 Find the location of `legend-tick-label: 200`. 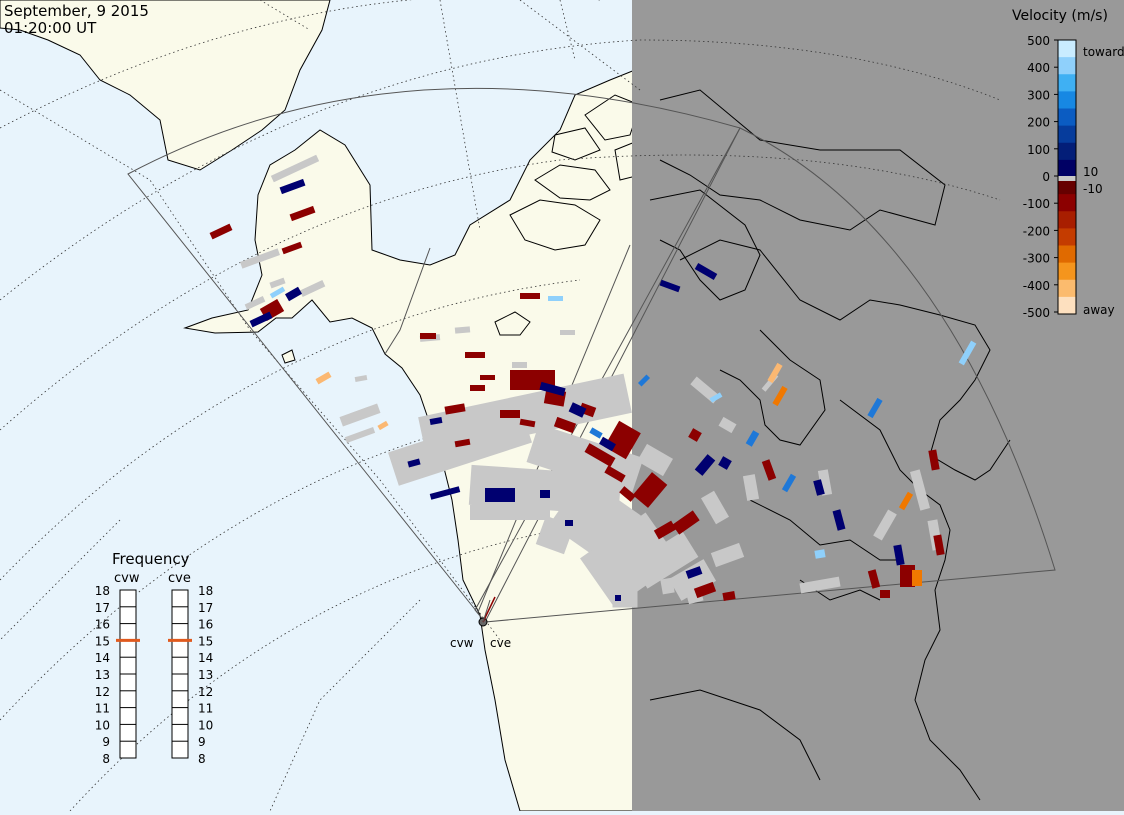

legend-tick-label: 200 is located at coordinates (1038, 123).